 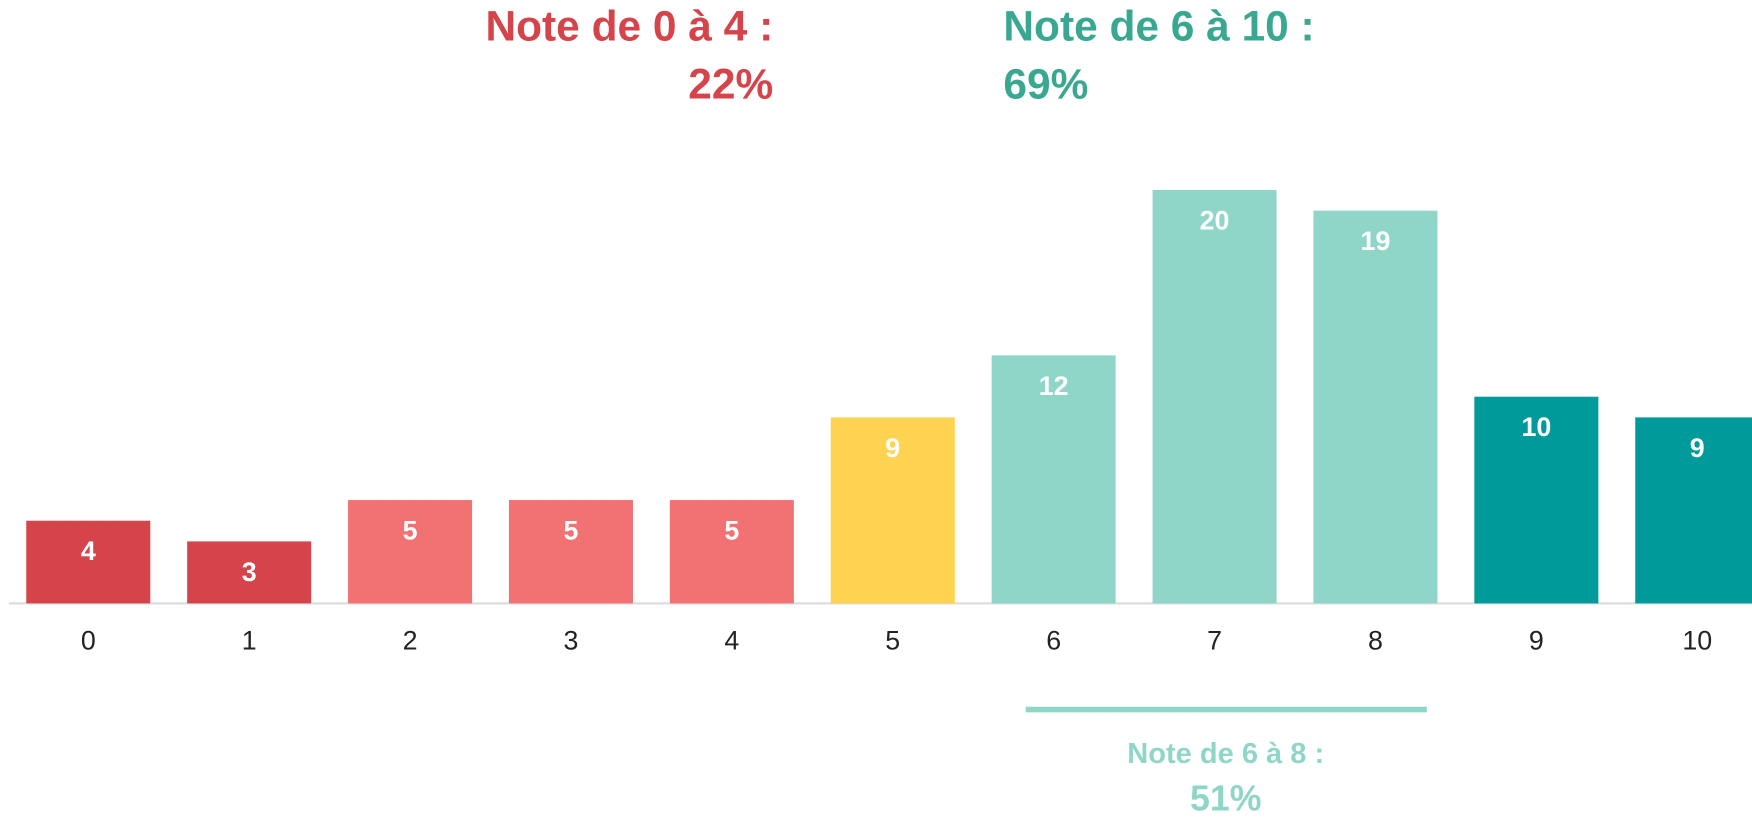 I want to click on x-tick-label: 4, so click(x=731, y=641).